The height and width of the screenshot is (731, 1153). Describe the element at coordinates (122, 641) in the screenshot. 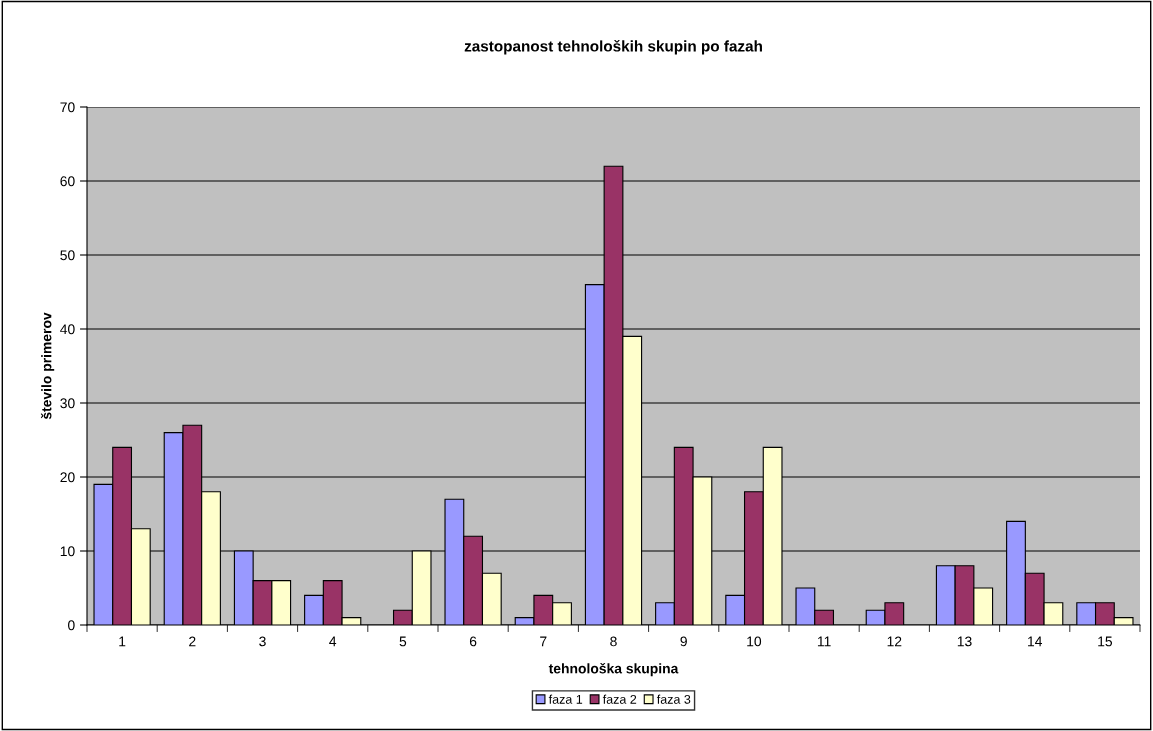

I see `x-tick-label: 1` at that location.